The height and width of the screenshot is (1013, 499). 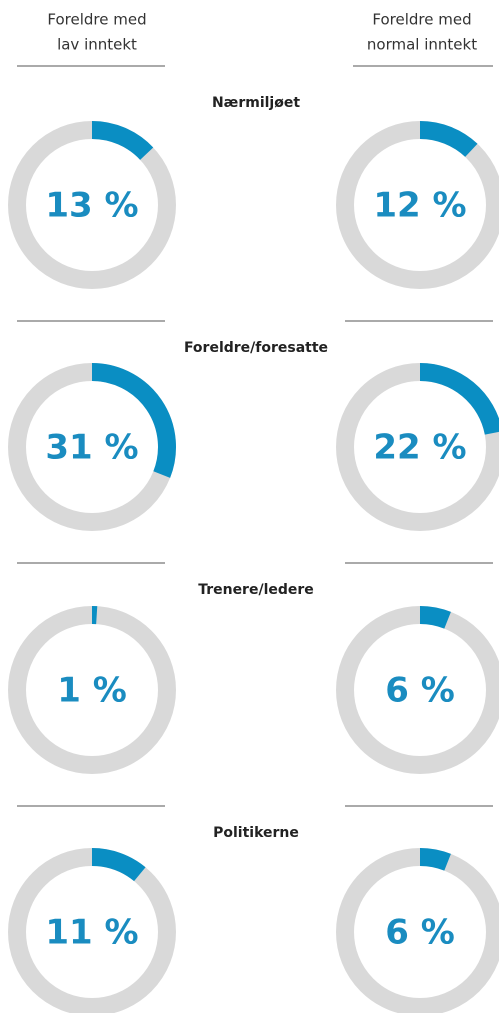 I want to click on column-header: normal inntekt, so click(x=422, y=45).